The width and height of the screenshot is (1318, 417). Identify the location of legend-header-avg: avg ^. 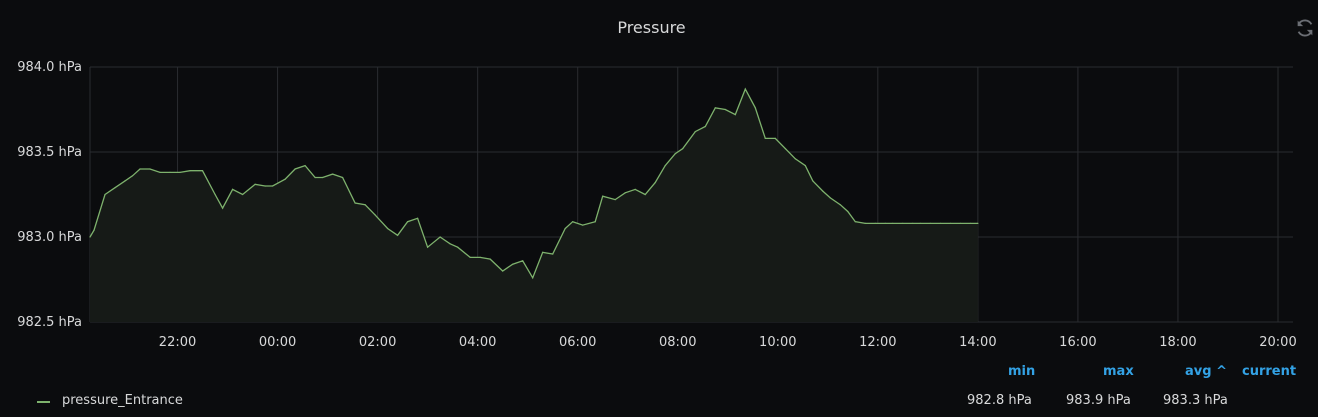
(1206, 371).